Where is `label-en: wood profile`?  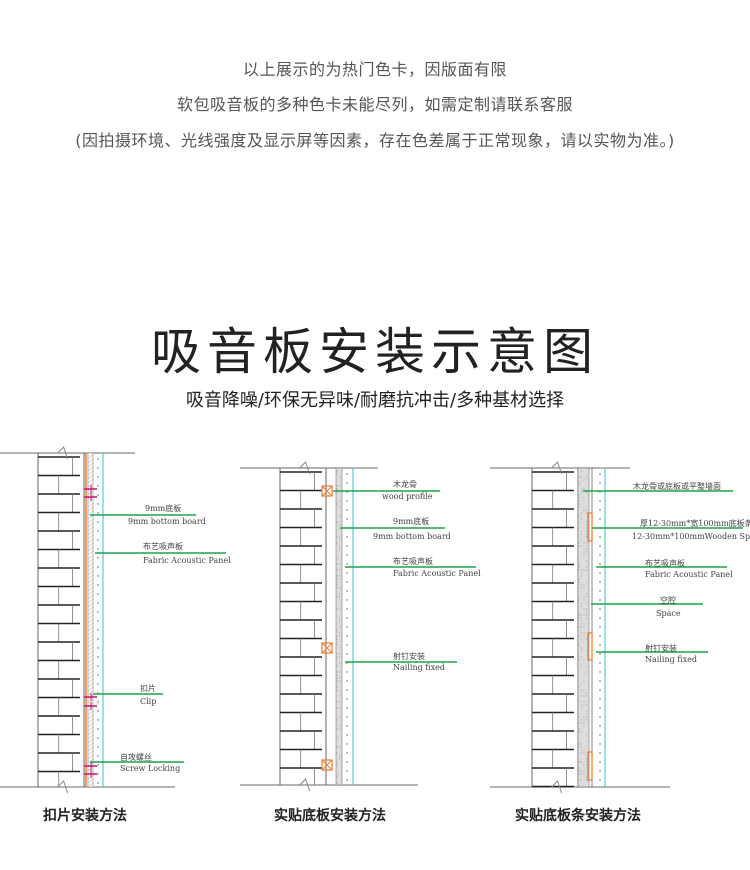
label-en: wood profile is located at coordinates (407, 496).